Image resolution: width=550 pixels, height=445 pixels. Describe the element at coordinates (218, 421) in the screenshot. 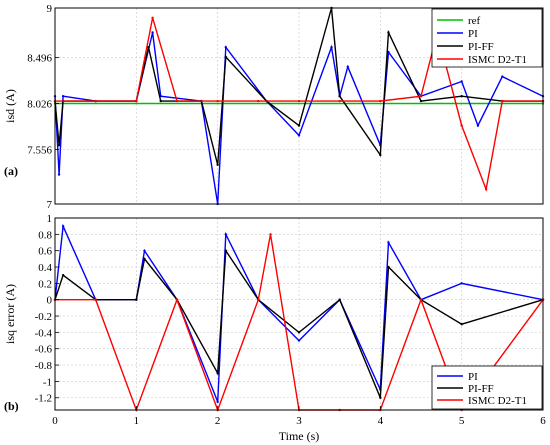

I see `xtick-label: 2` at that location.